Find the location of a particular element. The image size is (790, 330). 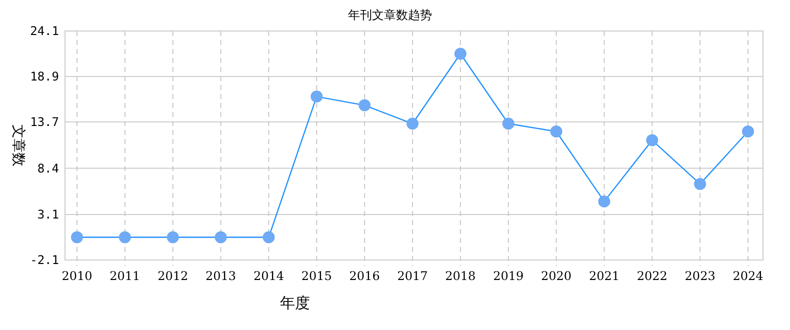

y-tick-label: 8.4 is located at coordinates (48, 168).